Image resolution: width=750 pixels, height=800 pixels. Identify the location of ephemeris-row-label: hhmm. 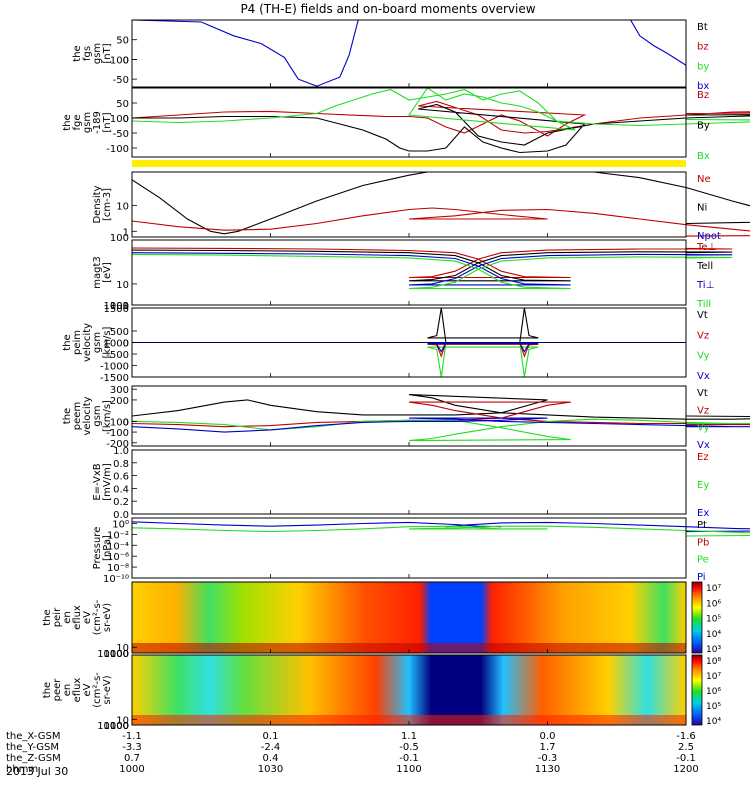
(22, 769).